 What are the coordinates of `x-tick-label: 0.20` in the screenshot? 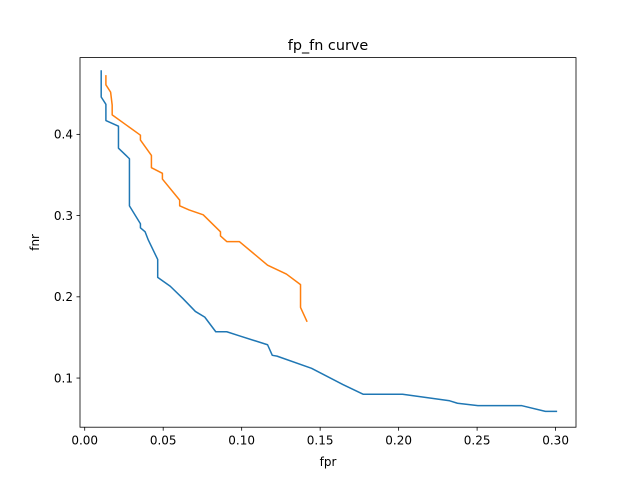 It's located at (398, 441).